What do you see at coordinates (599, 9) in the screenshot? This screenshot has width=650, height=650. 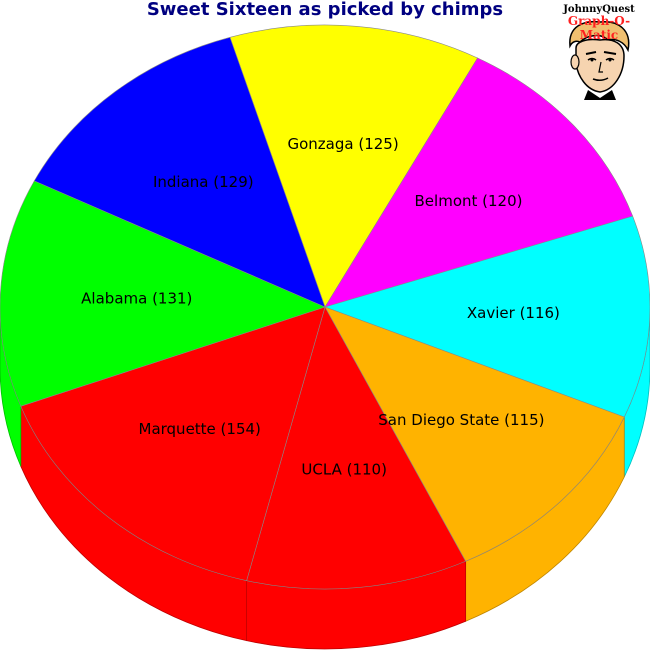 I see `logo-text-johnnyquest: JohnnyQuest` at bounding box center [599, 9].